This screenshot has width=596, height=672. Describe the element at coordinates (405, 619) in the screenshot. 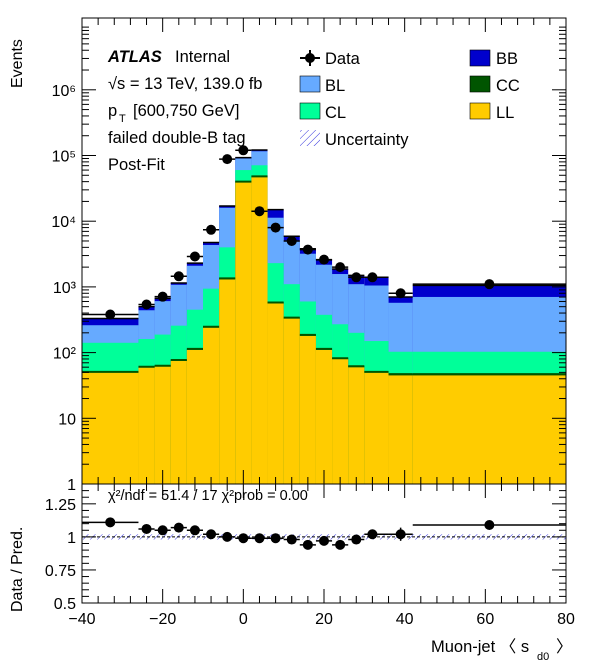

I see `x-tick-label: 40` at that location.